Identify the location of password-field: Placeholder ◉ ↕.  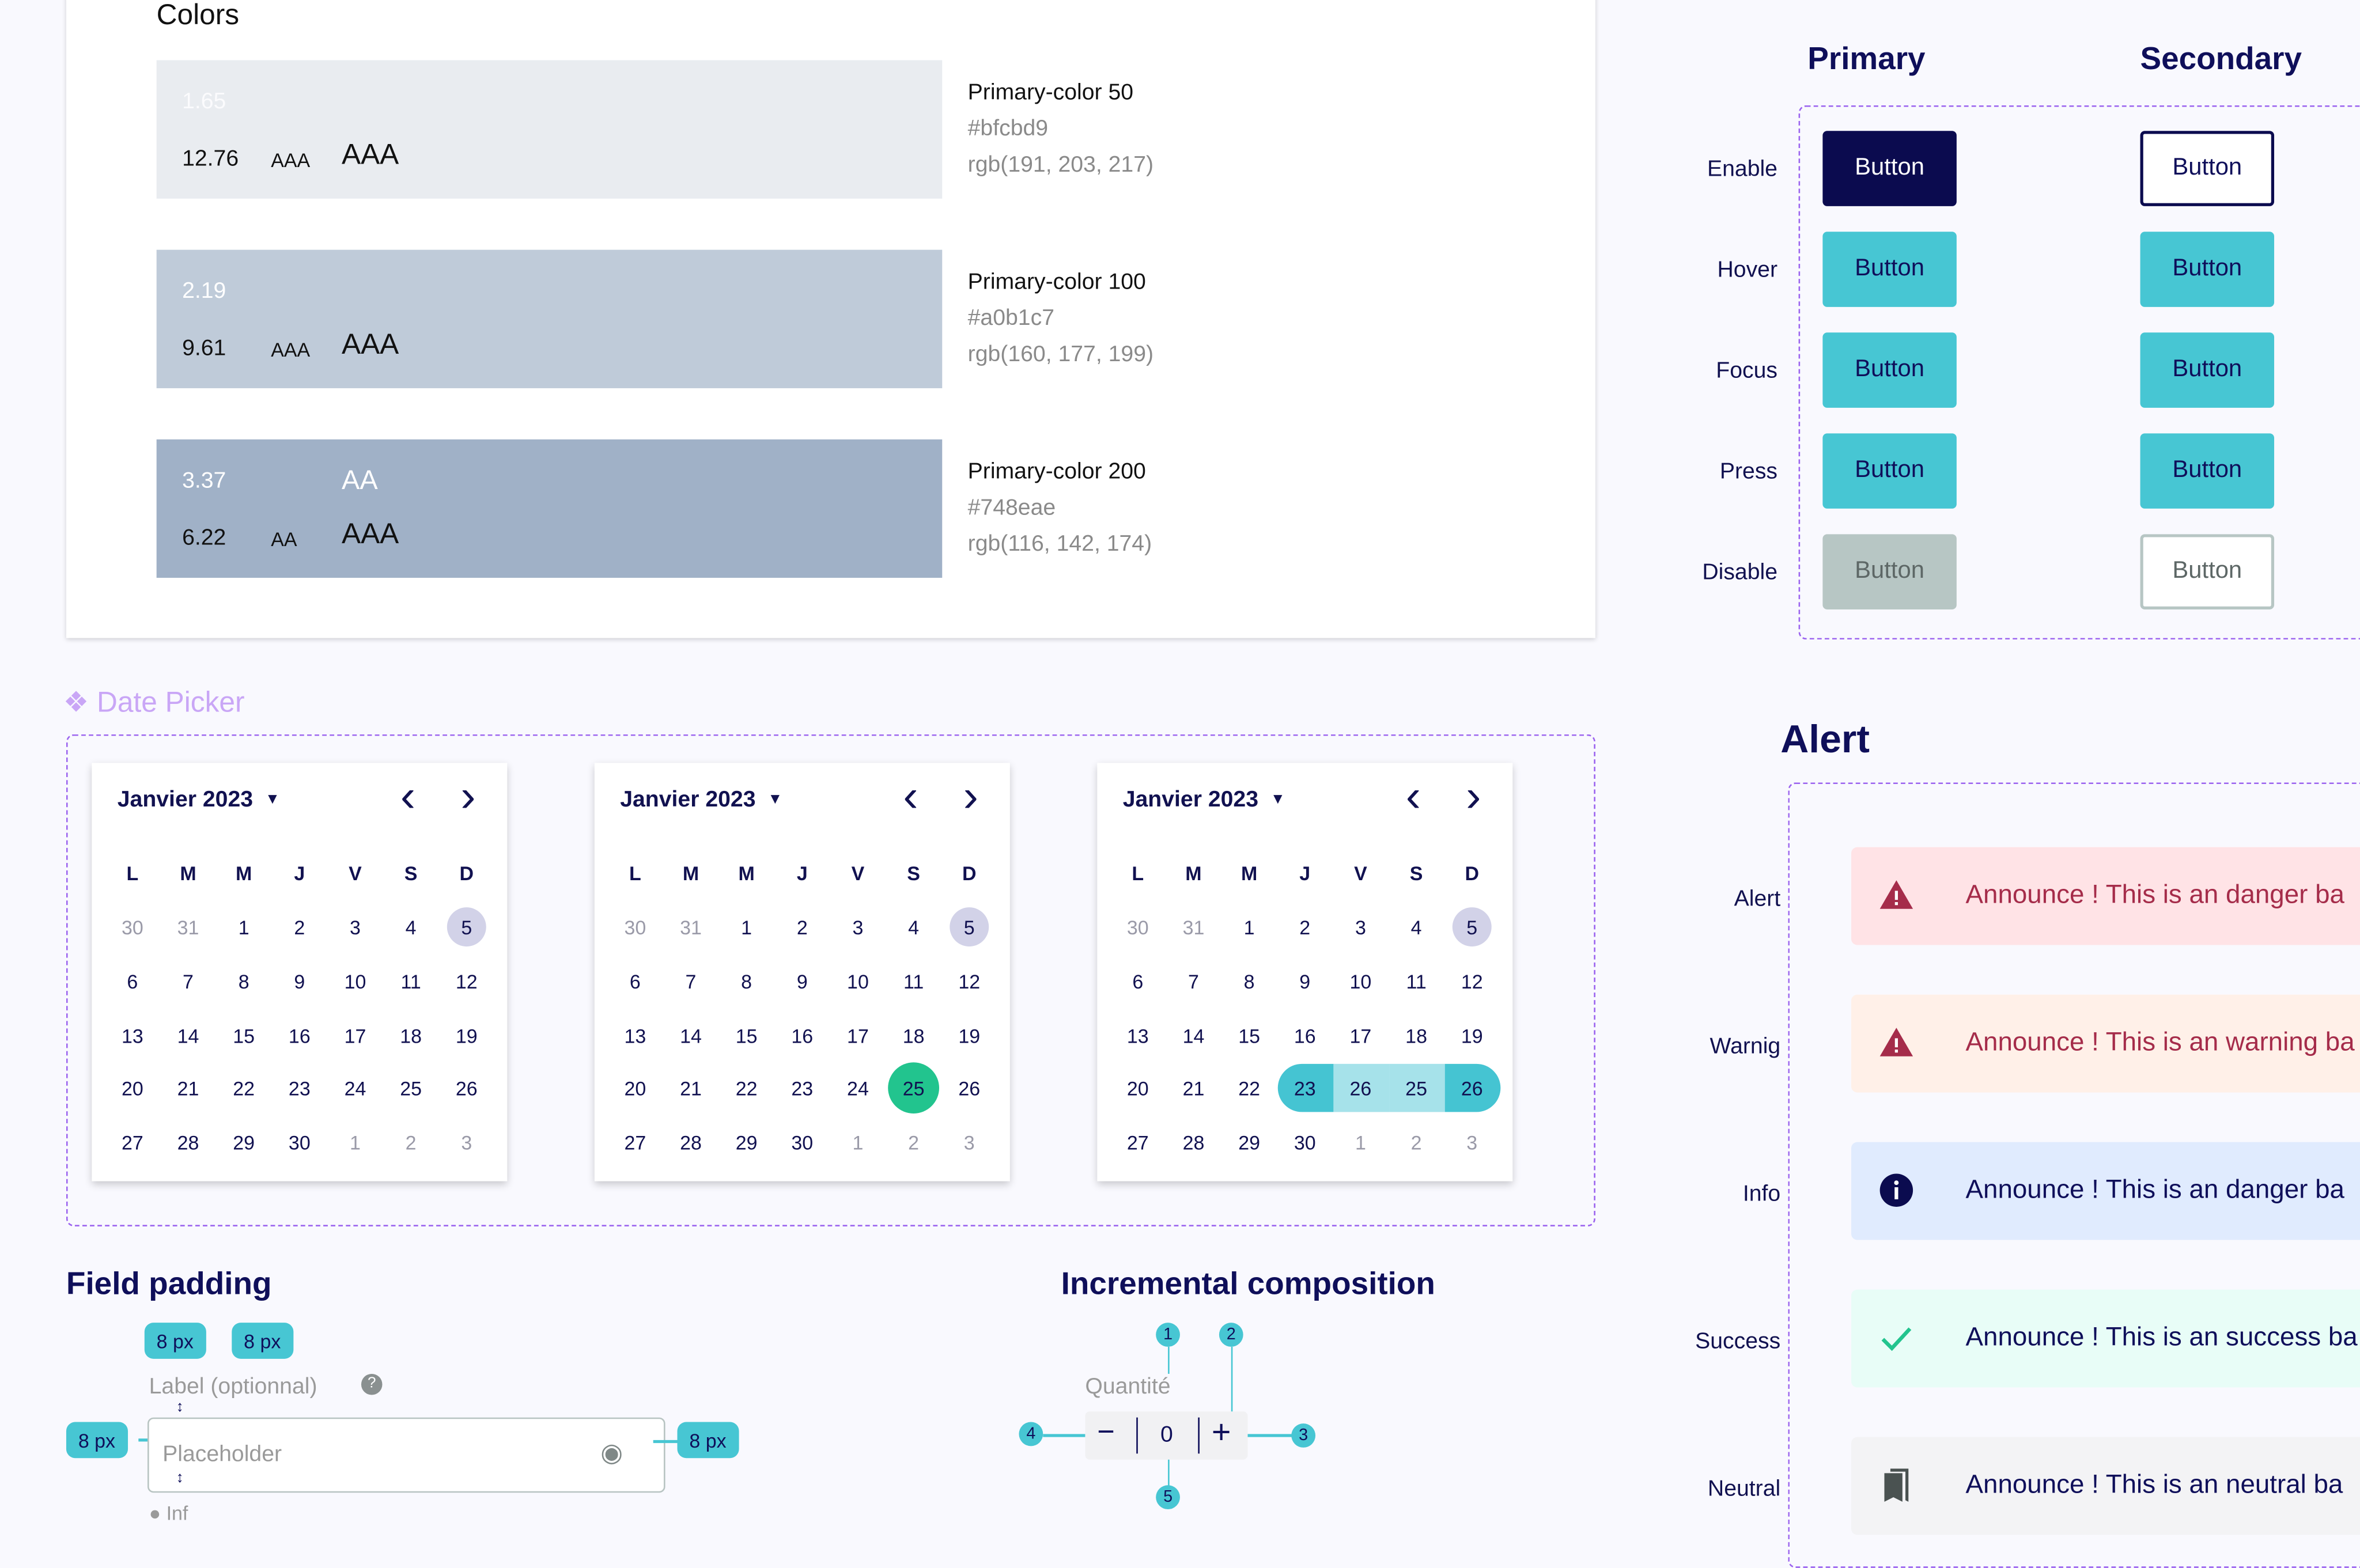
(406, 1455).